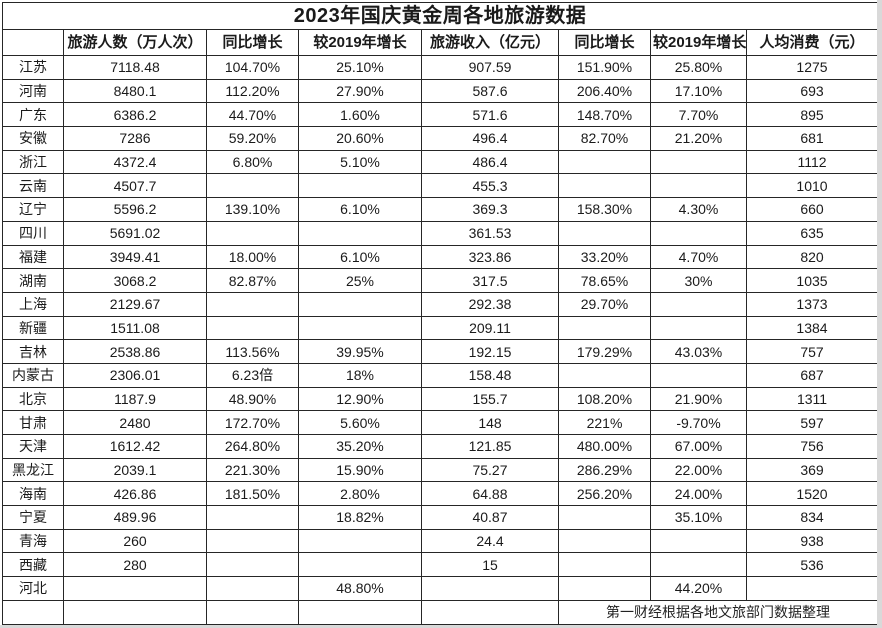  What do you see at coordinates (360, 162) in the screenshot?
I see `data-cell: 5.10%` at bounding box center [360, 162].